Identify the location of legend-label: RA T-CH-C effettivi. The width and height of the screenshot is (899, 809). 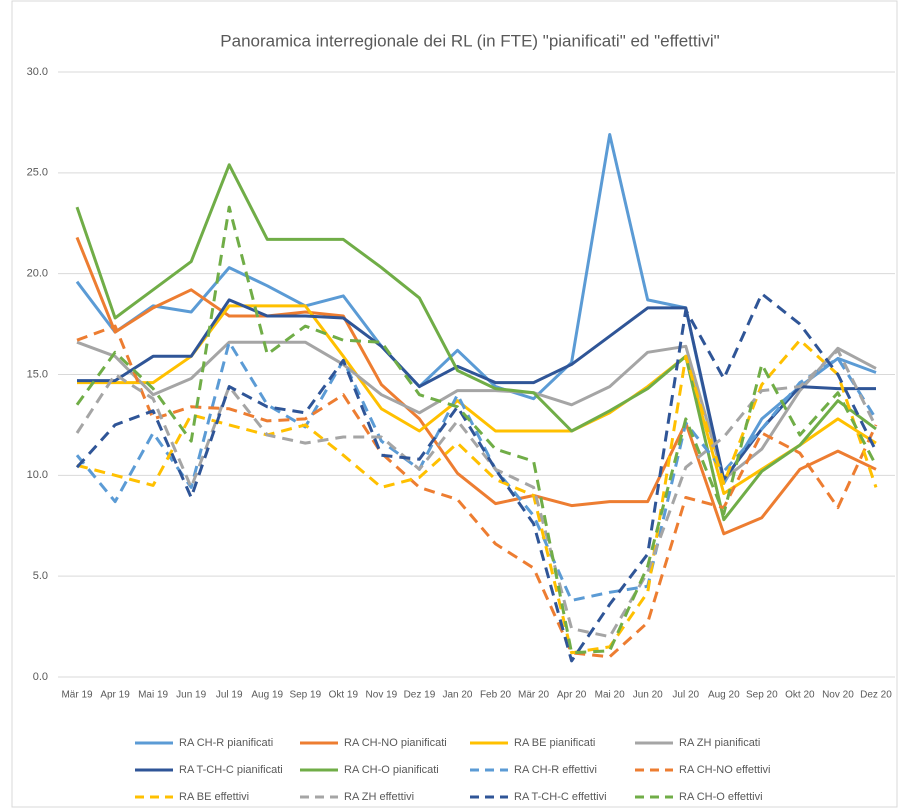
(560, 797).